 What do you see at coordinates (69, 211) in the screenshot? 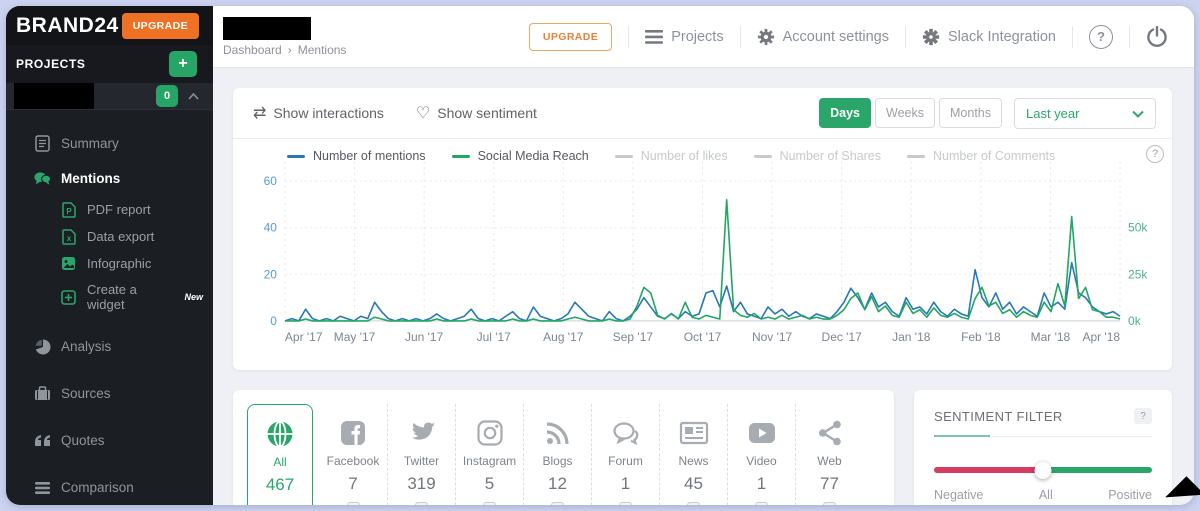
I see `svg-text: P` at bounding box center [69, 211].